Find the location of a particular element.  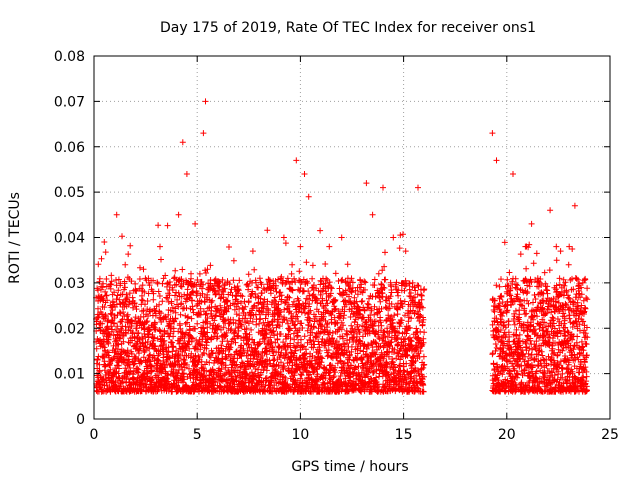

x-tick-label: 15 is located at coordinates (404, 435).